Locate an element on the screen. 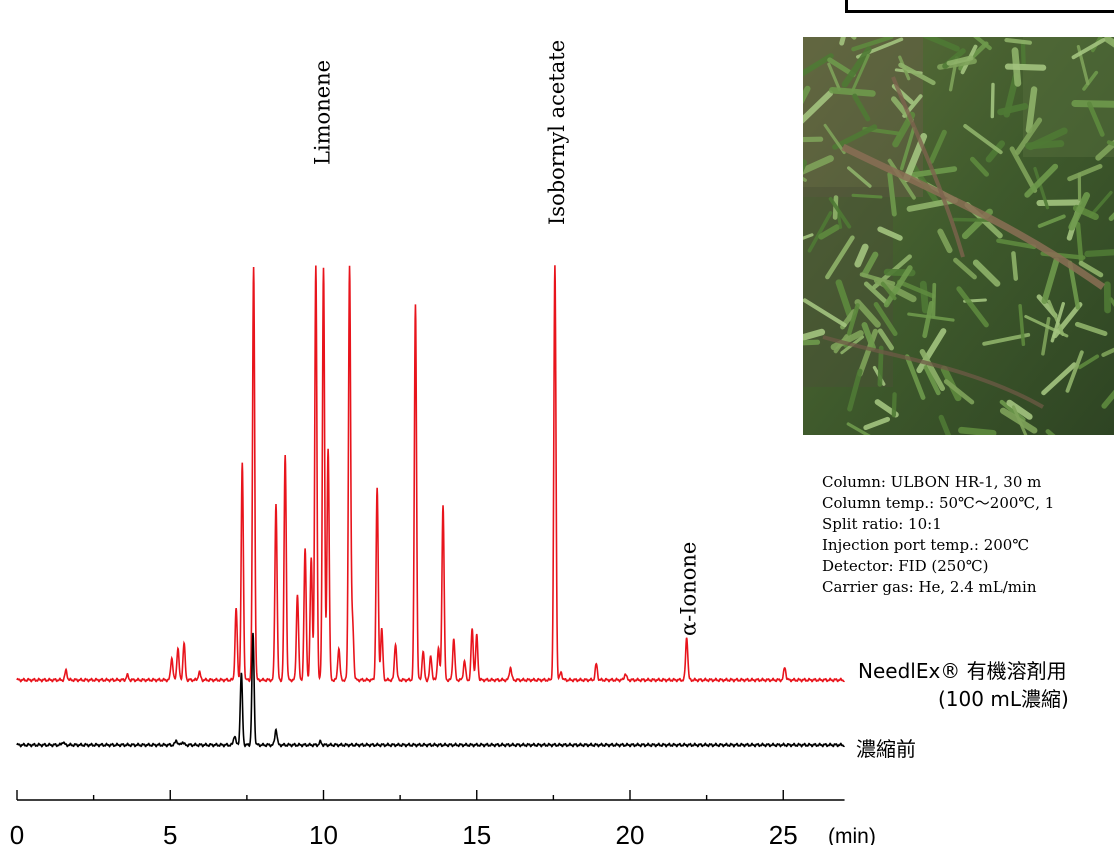 The image size is (1114, 845). series-sublabel-needlex: (100 mL濃縮) is located at coordinates (1003, 699).